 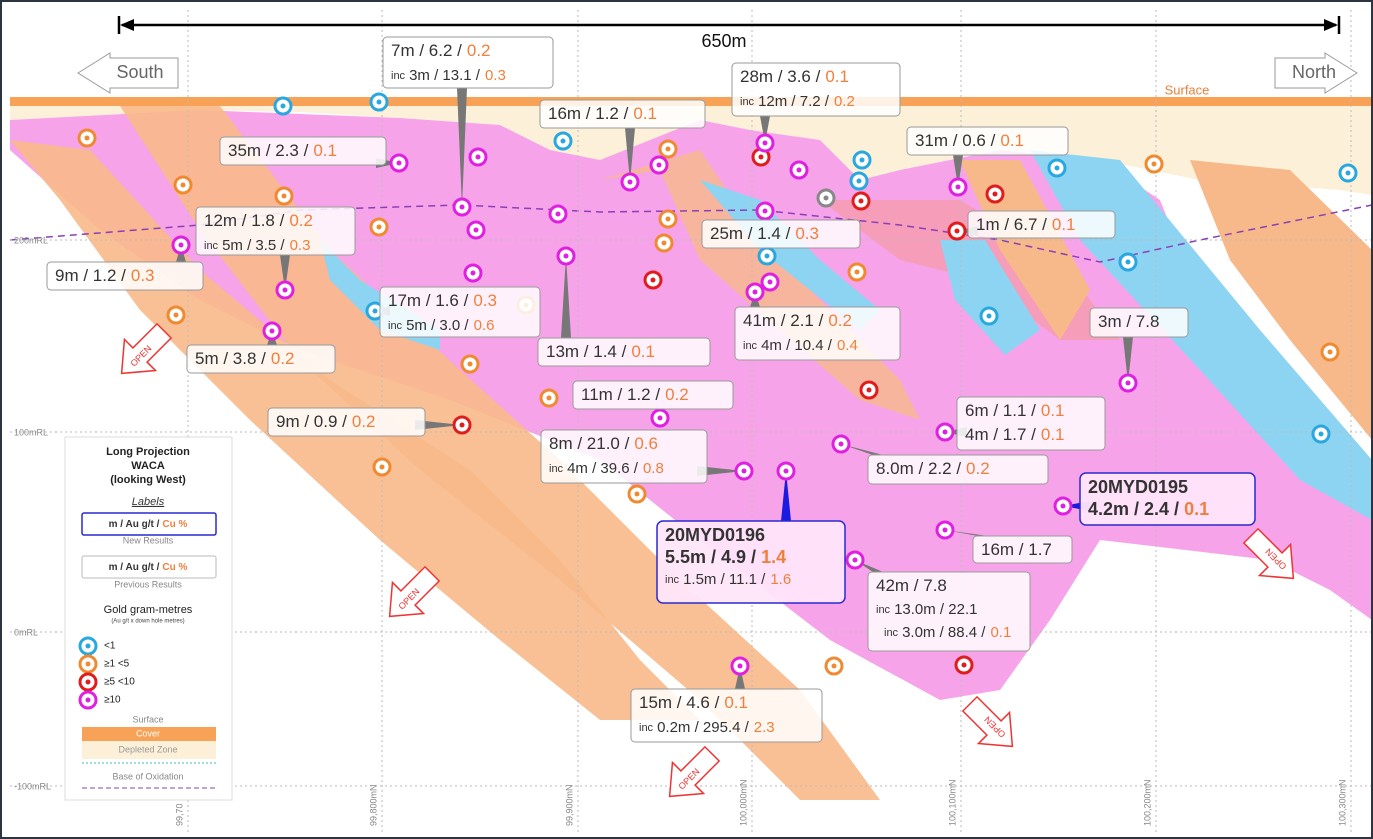 What do you see at coordinates (603, 443) in the screenshot?
I see `intercept-line: 8m / 21.0 /0.6` at bounding box center [603, 443].